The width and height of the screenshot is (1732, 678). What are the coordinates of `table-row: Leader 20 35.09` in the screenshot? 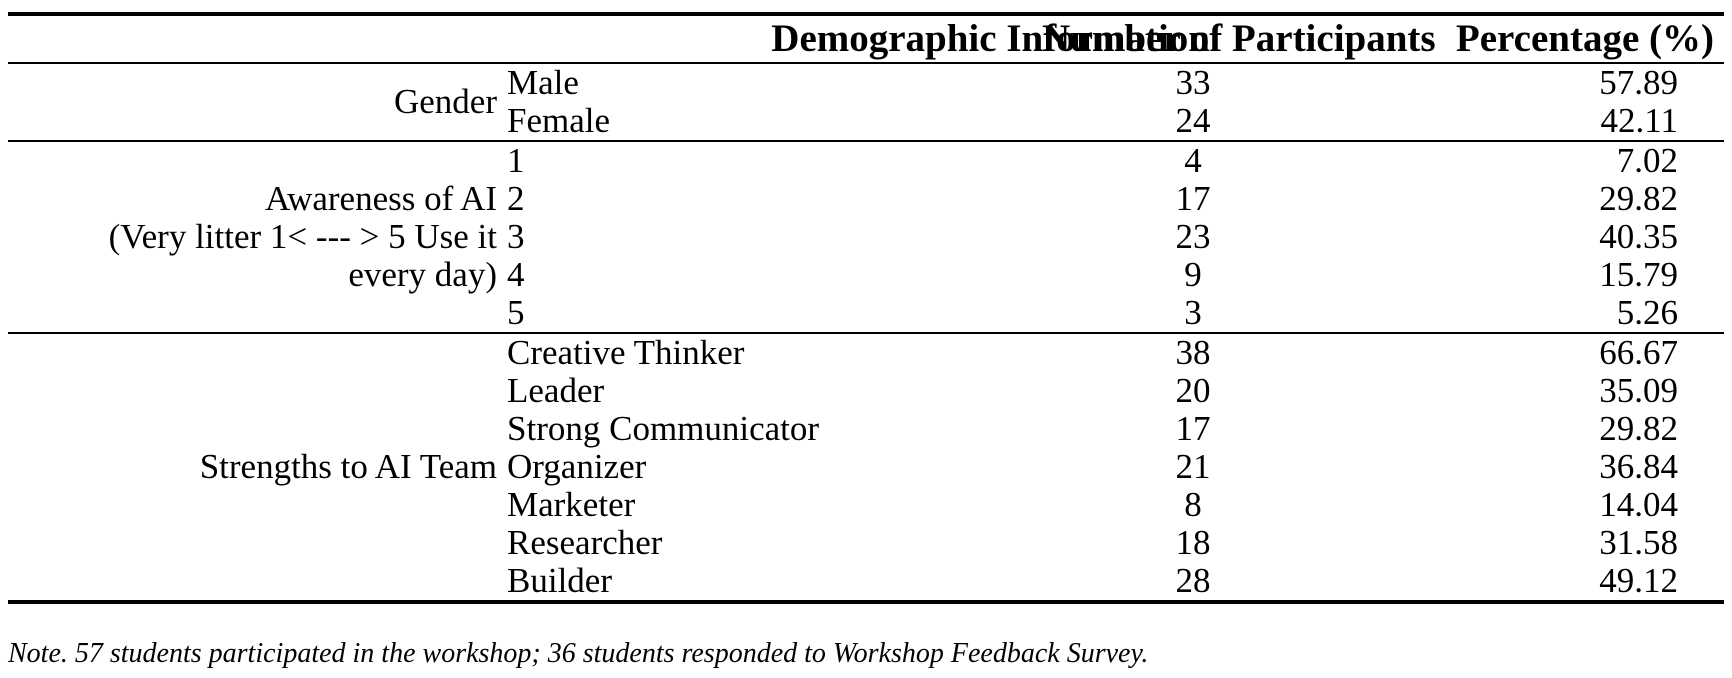 It's located at (866, 391).